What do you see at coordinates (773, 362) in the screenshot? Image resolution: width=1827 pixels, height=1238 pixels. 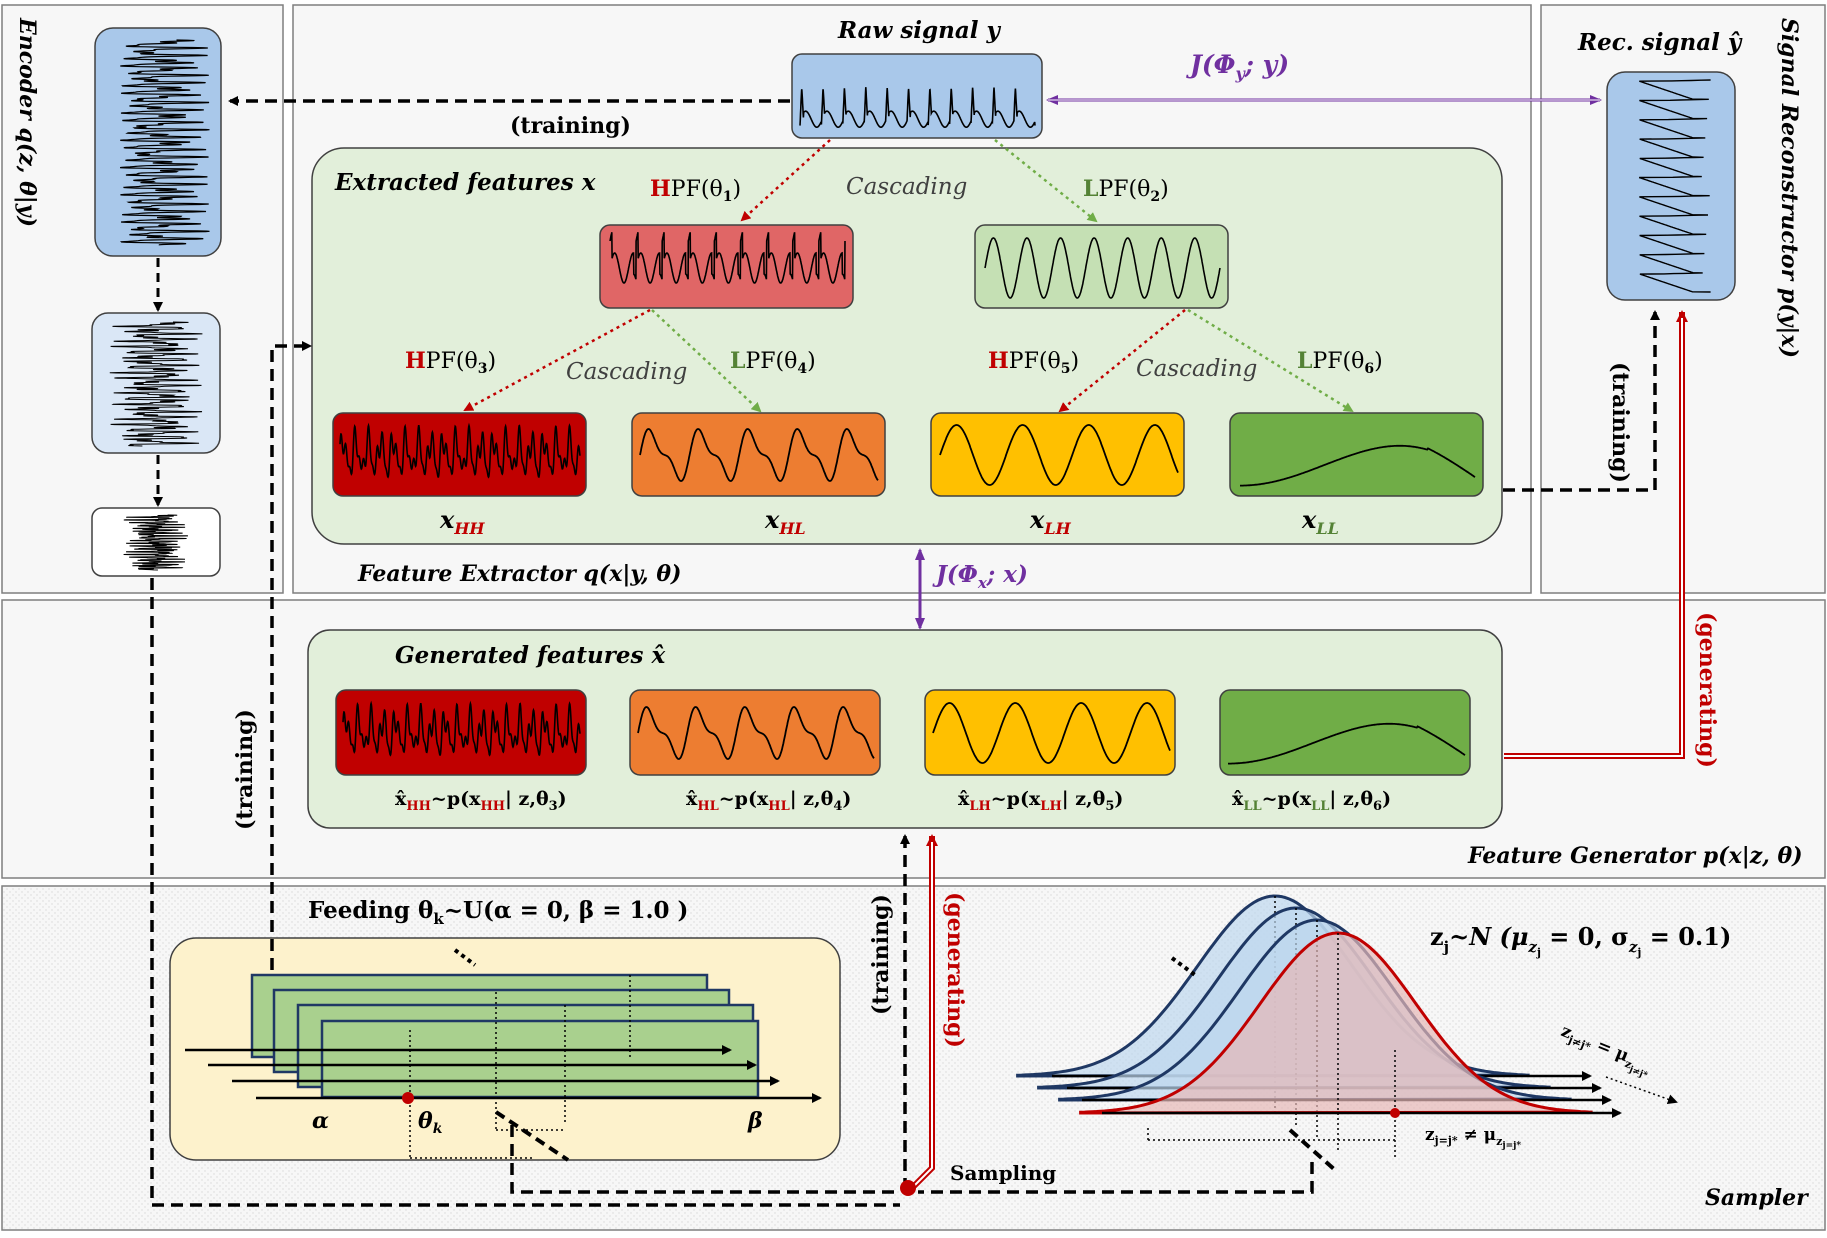 I see `filter-lpf4: LPF(θ4)` at bounding box center [773, 362].